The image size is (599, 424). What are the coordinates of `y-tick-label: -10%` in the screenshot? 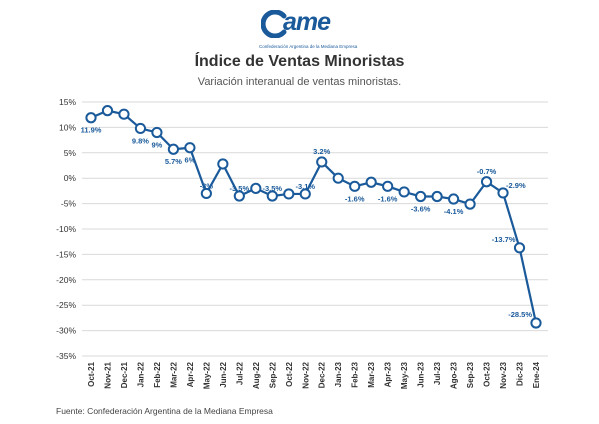 It's located at (66, 229).